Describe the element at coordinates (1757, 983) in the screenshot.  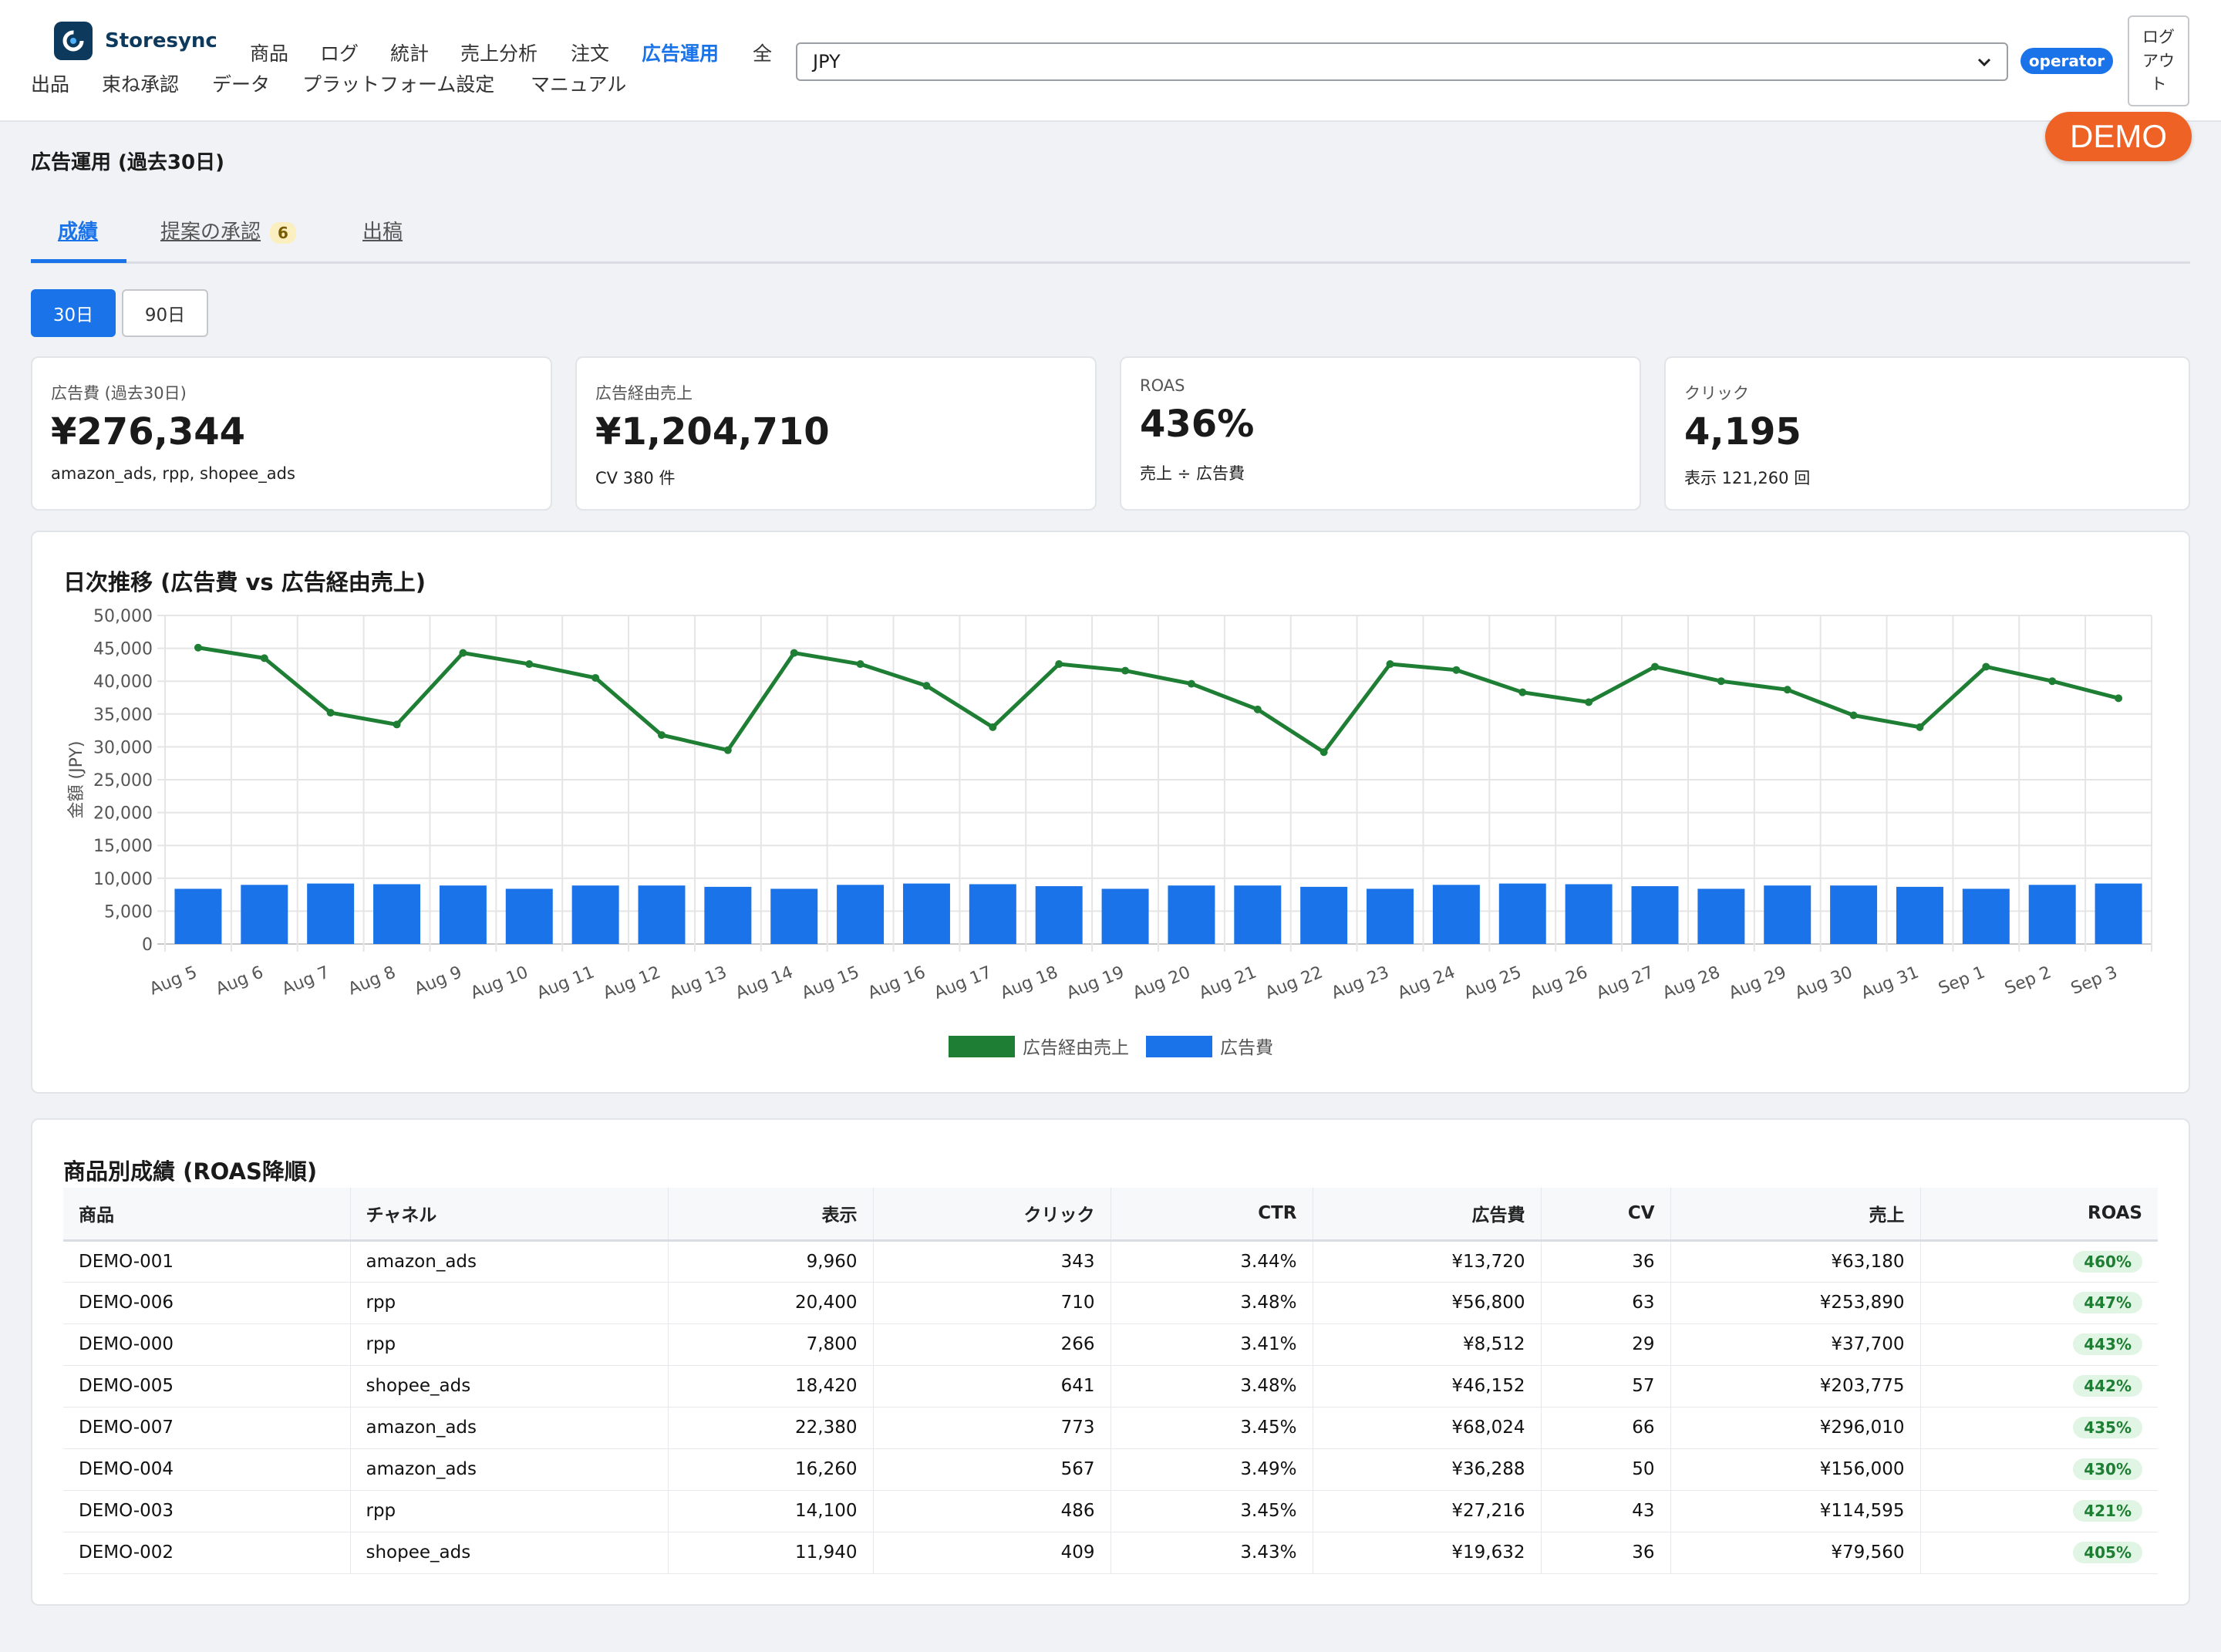
I see `x-tick-label: Aug 29` at that location.